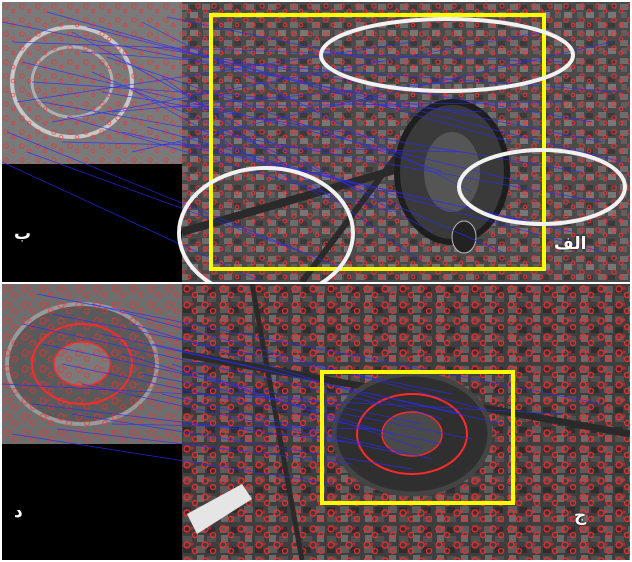  I want to click on panel-label-dal: د, so click(18, 512).